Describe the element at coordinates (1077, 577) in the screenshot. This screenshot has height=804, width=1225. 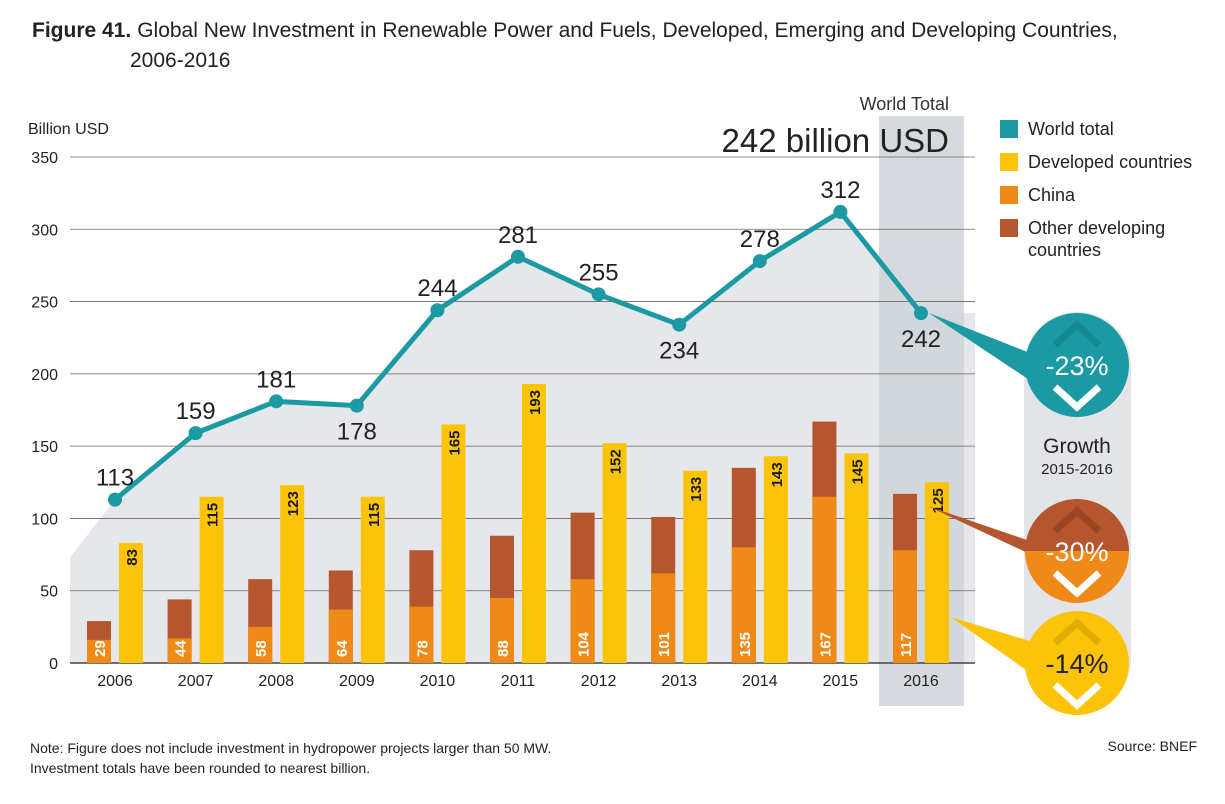
I see `growth-badge-emerging-bottom` at that location.